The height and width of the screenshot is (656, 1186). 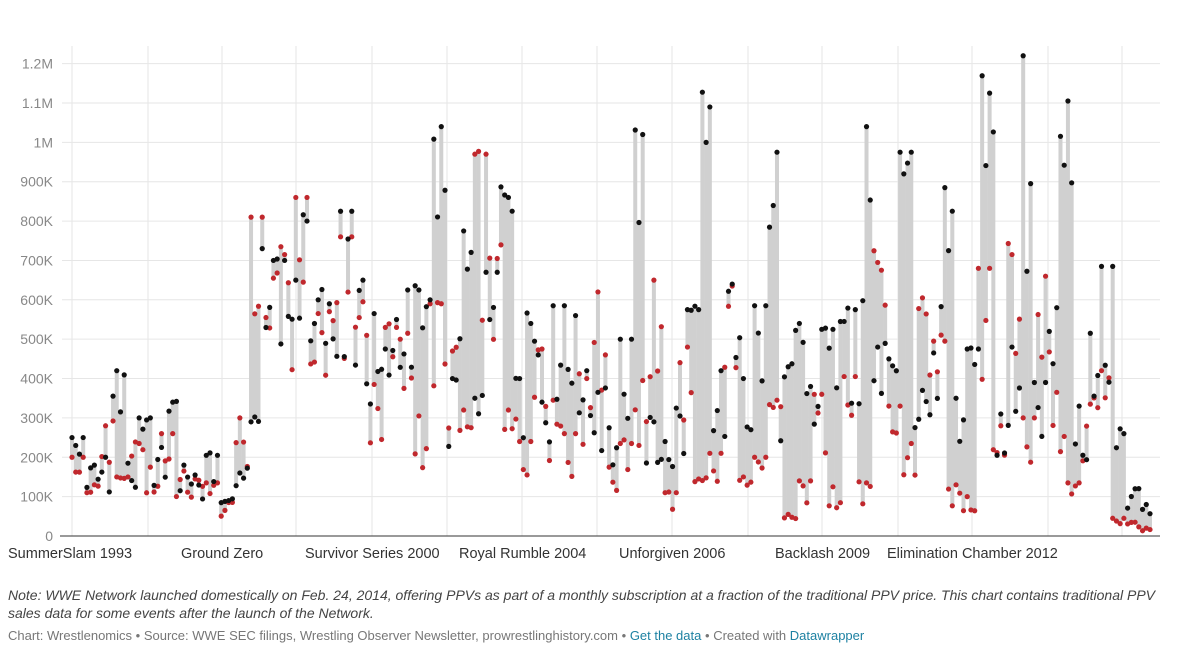 I want to click on y-tick-label: 700K, so click(x=36, y=260).